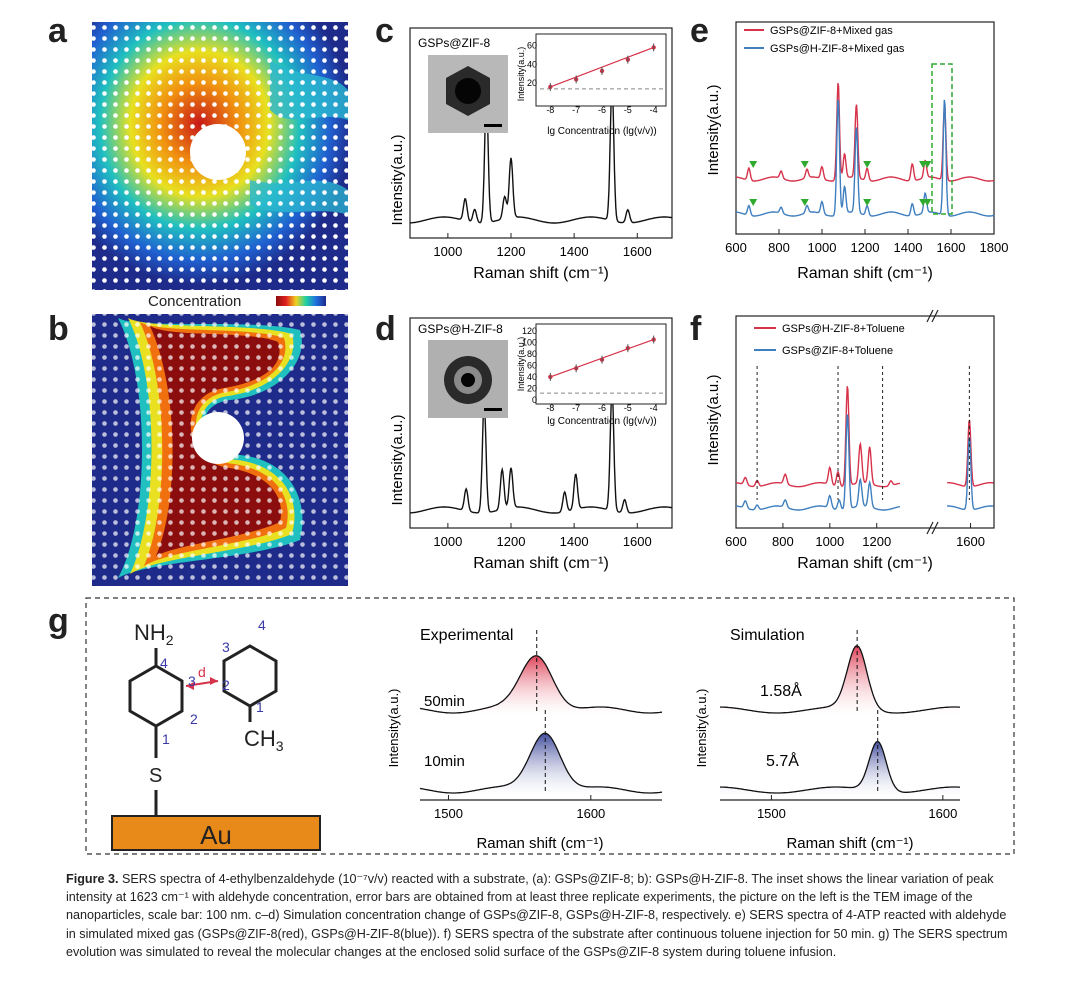 The width and height of the screenshot is (1080, 992). What do you see at coordinates (397, 180) in the screenshot?
I see `c-ylabel: Intensity(a.u.)` at bounding box center [397, 180].